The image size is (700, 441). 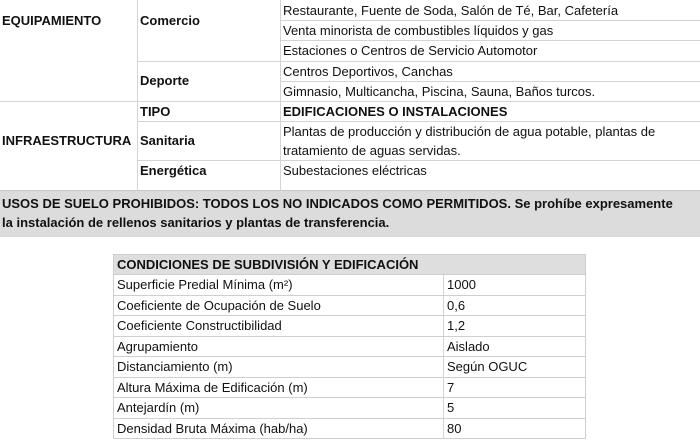 What do you see at coordinates (468, 346) in the screenshot?
I see `condition-value: Aislado` at bounding box center [468, 346].